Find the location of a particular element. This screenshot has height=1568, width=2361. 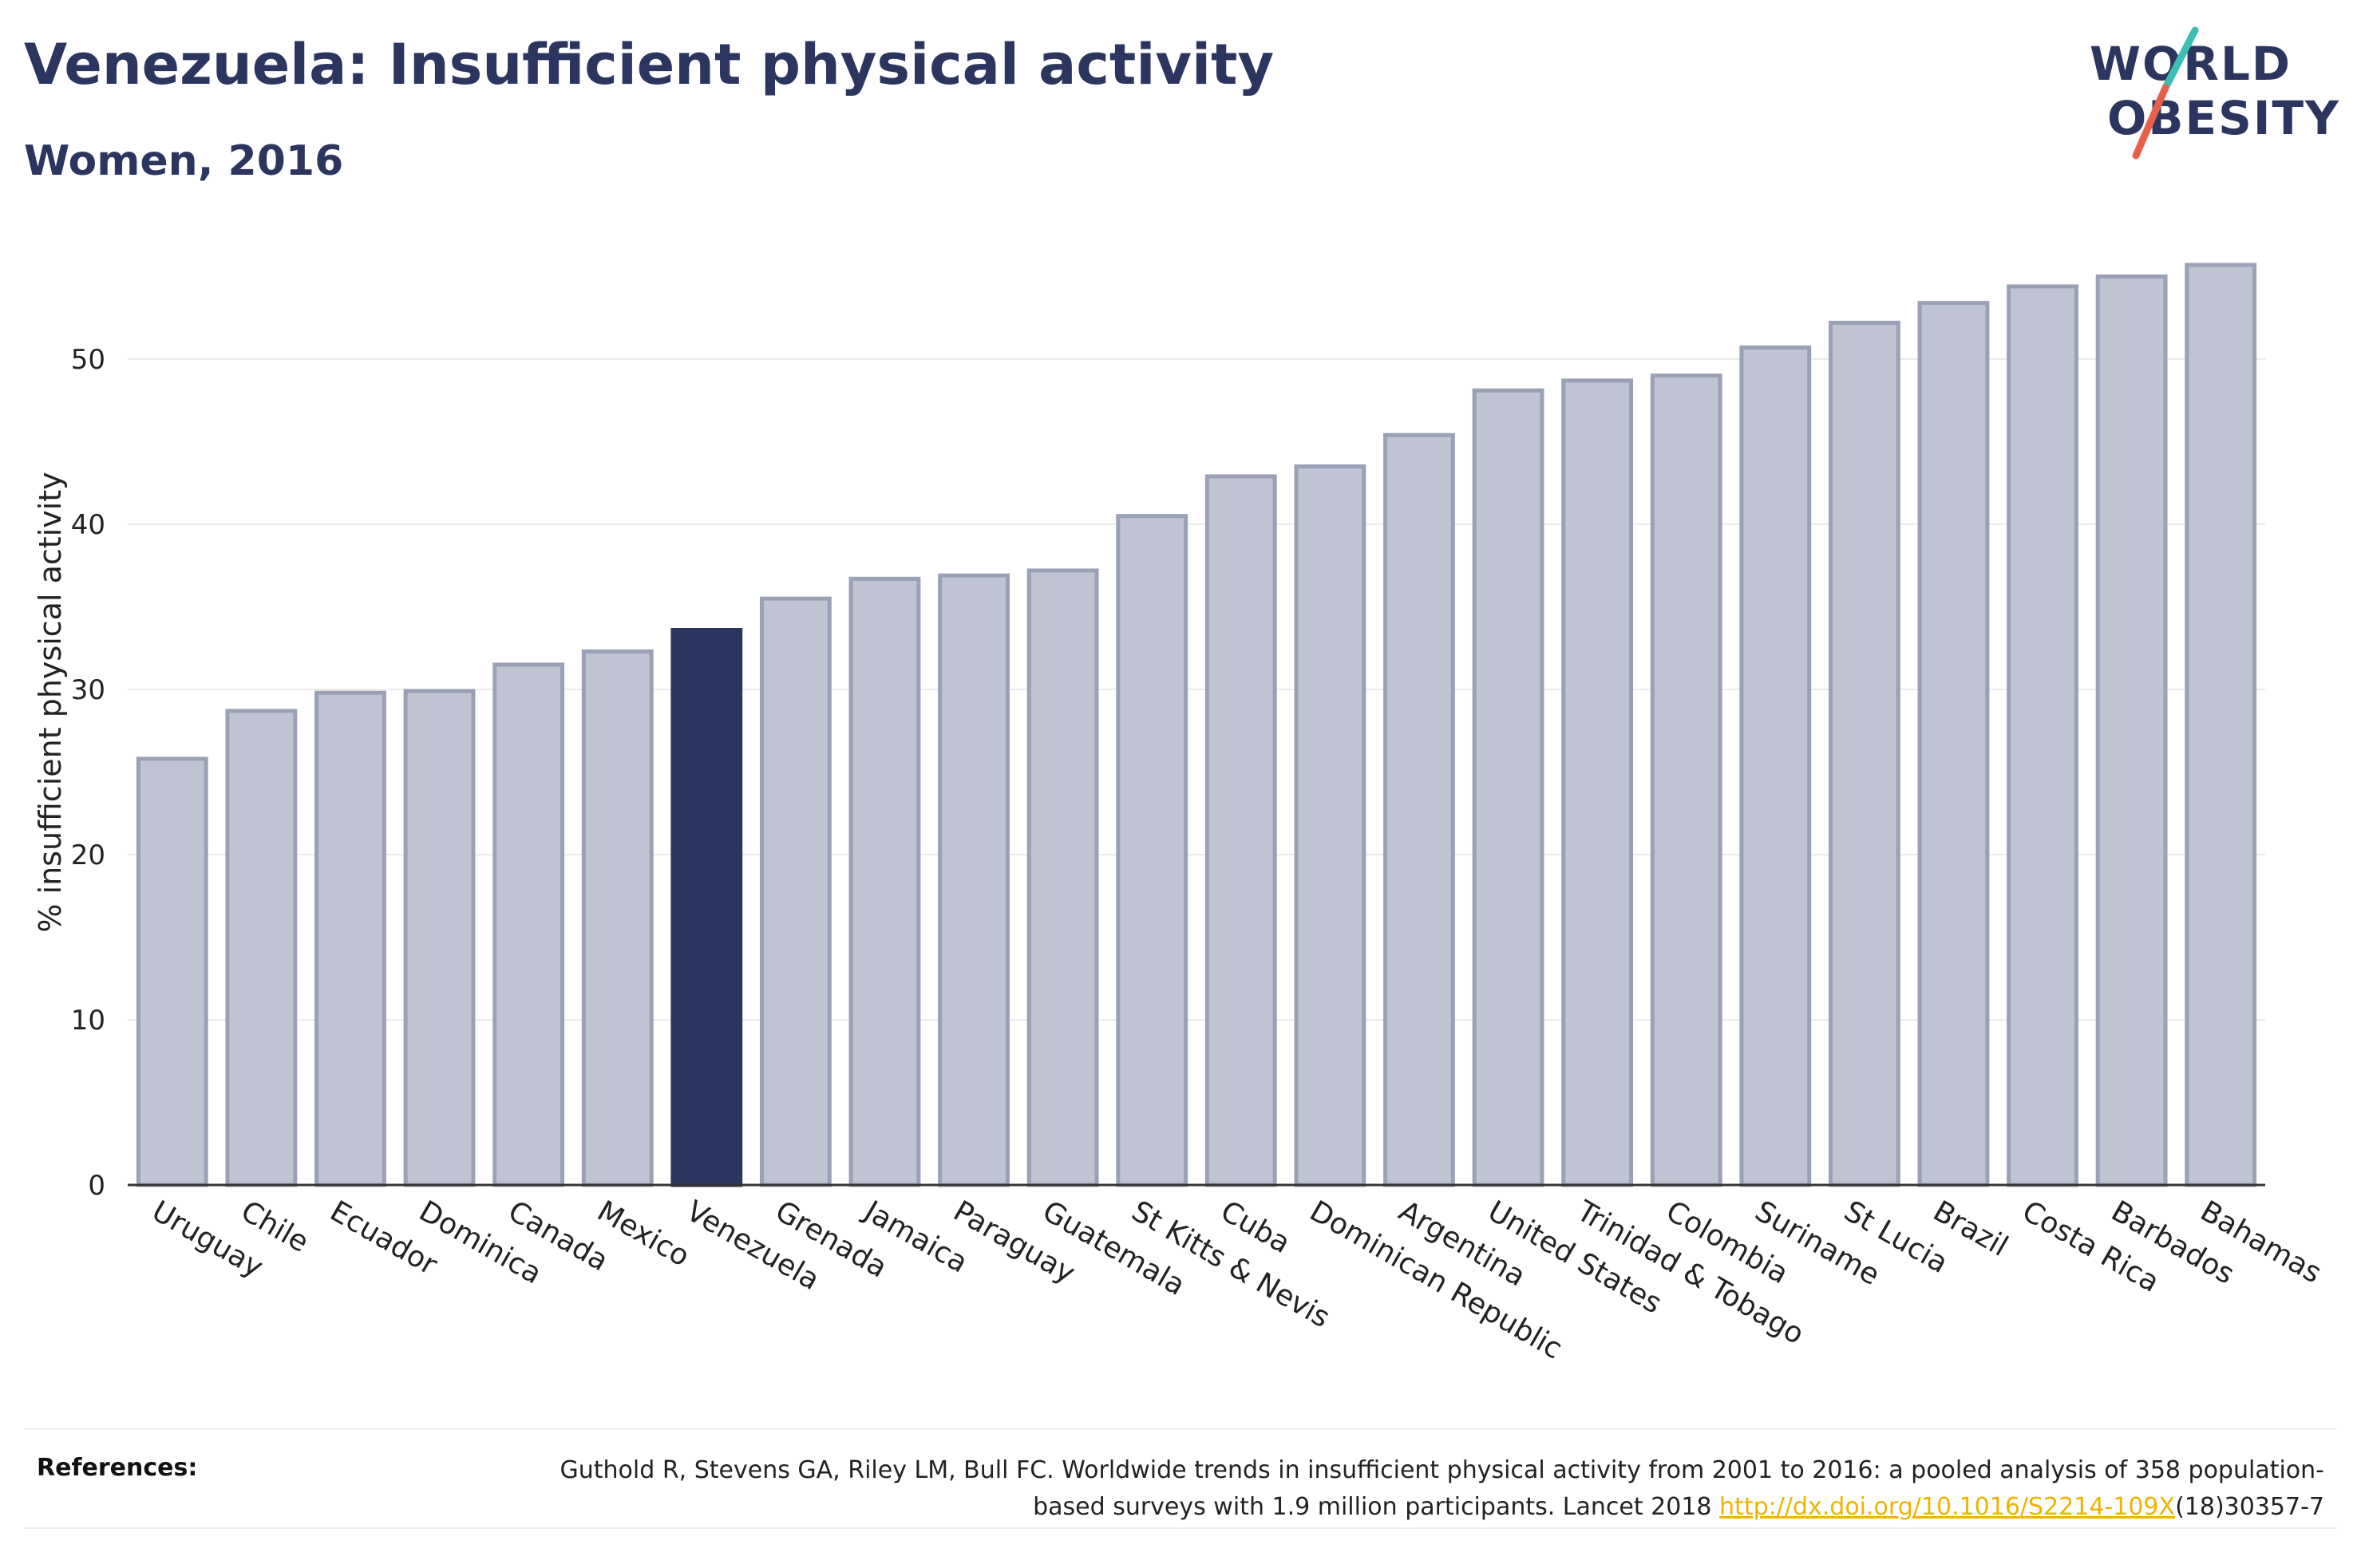

bar-guatemala is located at coordinates (1062, 877).